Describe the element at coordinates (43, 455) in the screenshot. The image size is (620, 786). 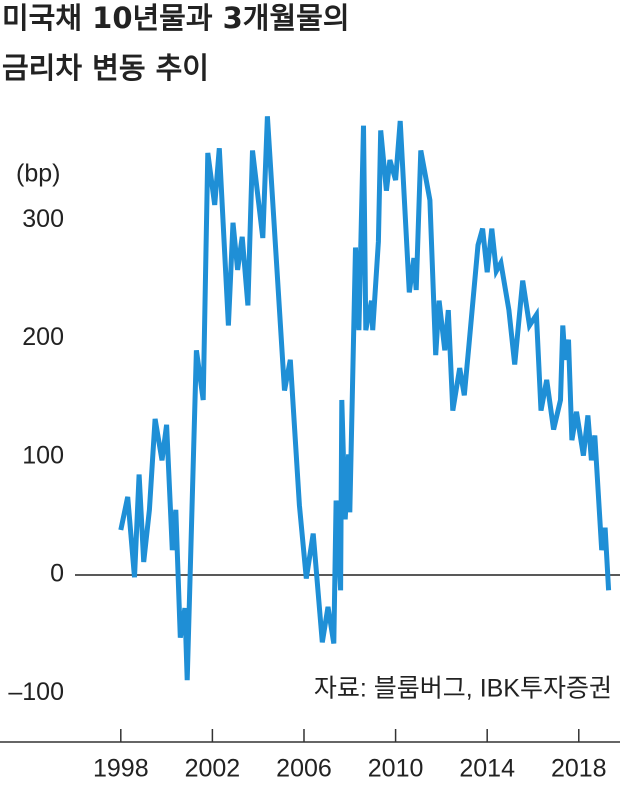
I see `y-tick-label: 100` at that location.